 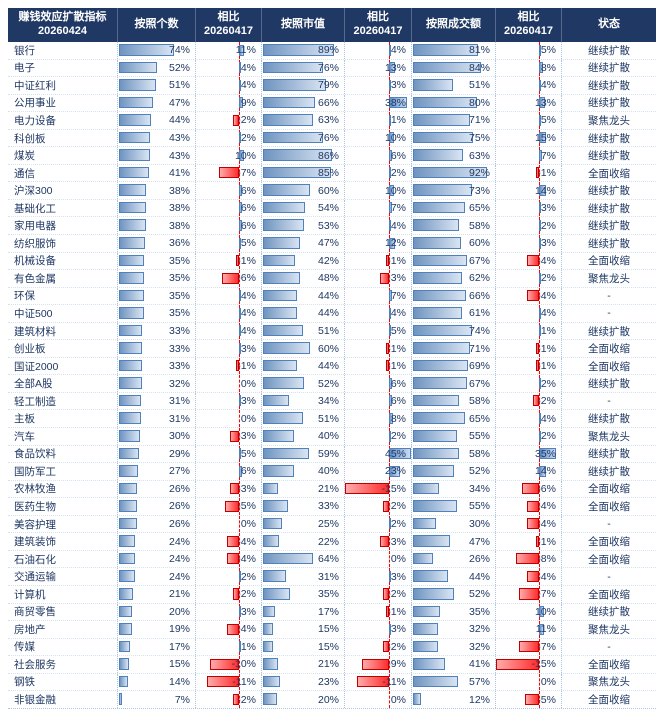 What do you see at coordinates (303, 68) in the screenshot?
I see `by-mcap-cell: 76%` at bounding box center [303, 68].